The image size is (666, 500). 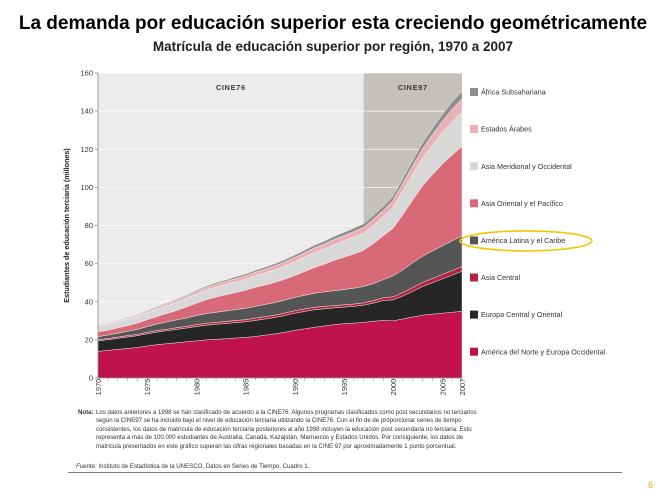 I want to click on y-tick-label: 160, so click(x=86, y=73).